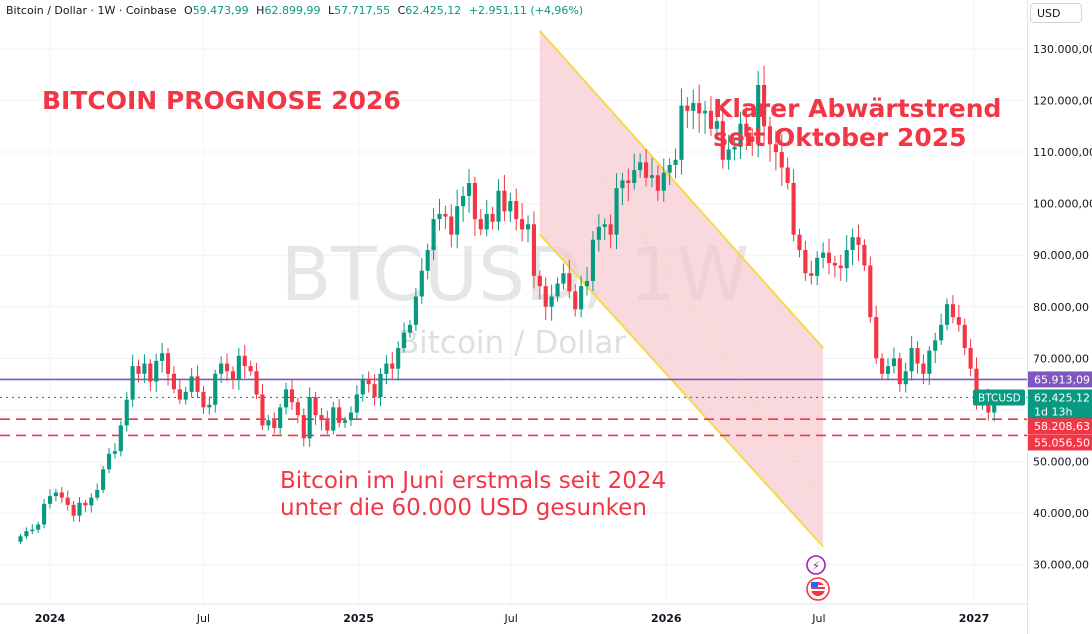 Image resolution: width=1092 pixels, height=634 pixels. What do you see at coordinates (221, 100) in the screenshot?
I see `annotation-title: BITCOIN PROGNOSE 2026` at bounding box center [221, 100].